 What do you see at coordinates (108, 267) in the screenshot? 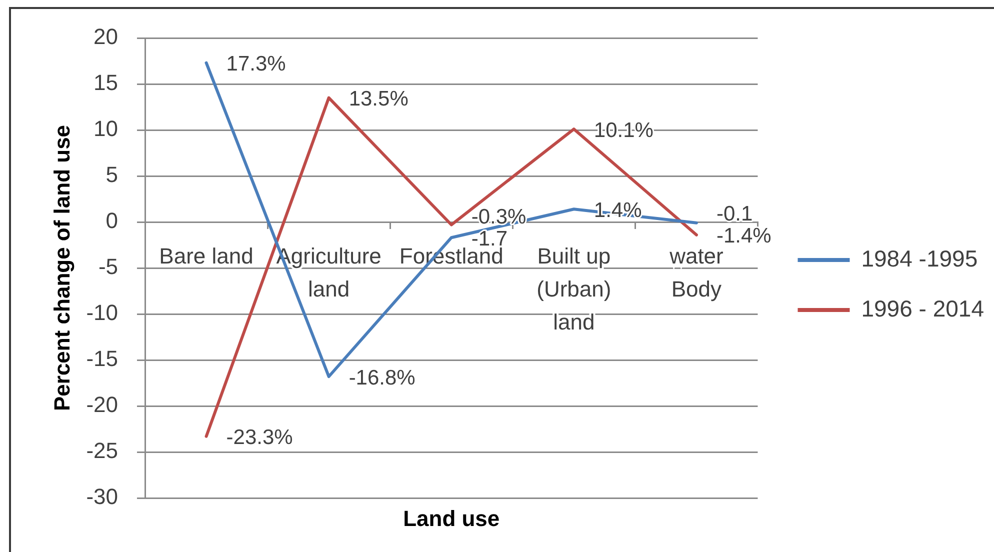
I see `y-tick-label: -5` at bounding box center [108, 267].